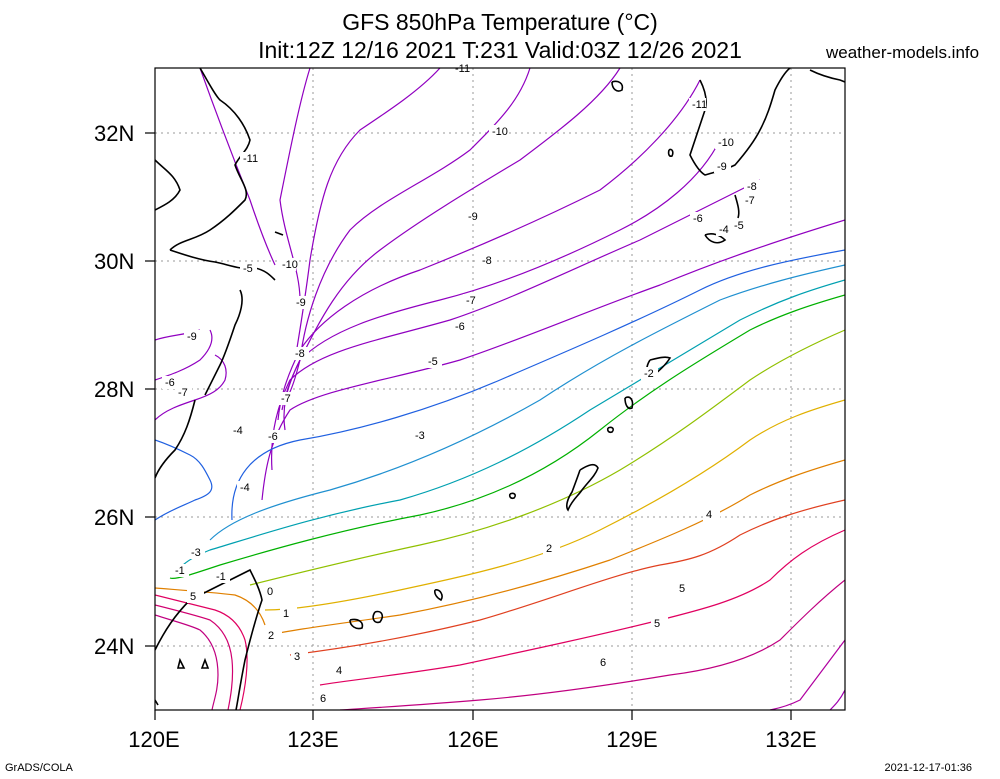 This screenshot has width=1000, height=779. What do you see at coordinates (631, 739) in the screenshot?
I see `lon-label: 129E` at bounding box center [631, 739].